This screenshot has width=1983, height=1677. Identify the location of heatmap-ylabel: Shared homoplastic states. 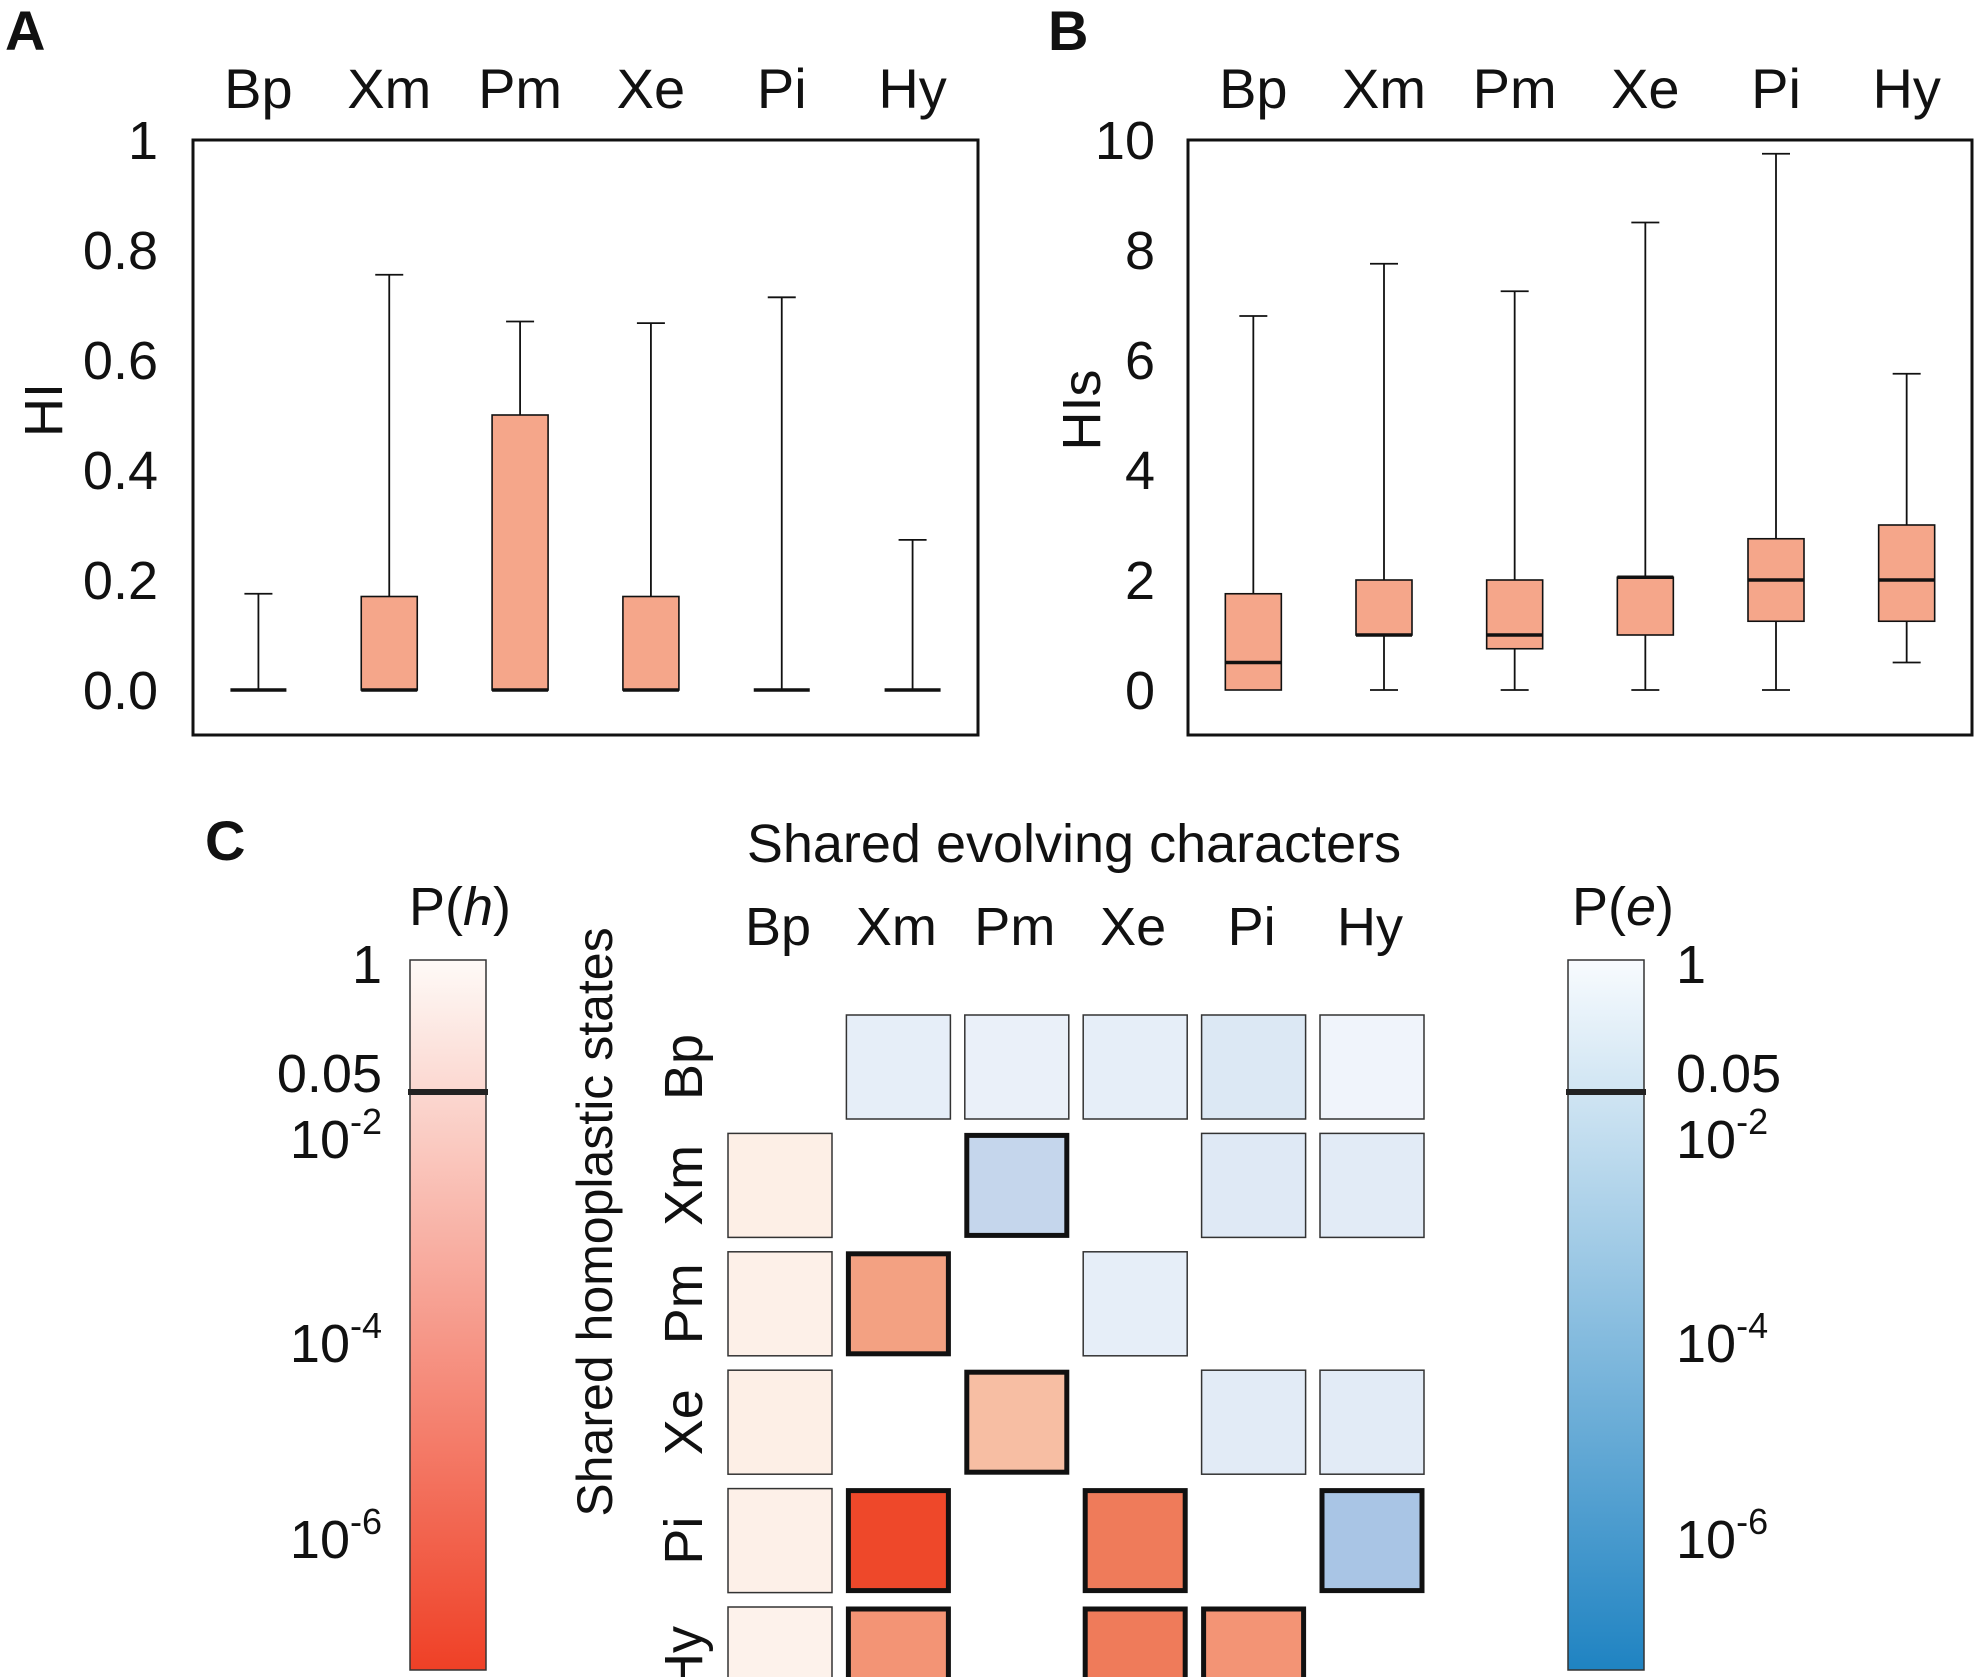
(595, 1221).